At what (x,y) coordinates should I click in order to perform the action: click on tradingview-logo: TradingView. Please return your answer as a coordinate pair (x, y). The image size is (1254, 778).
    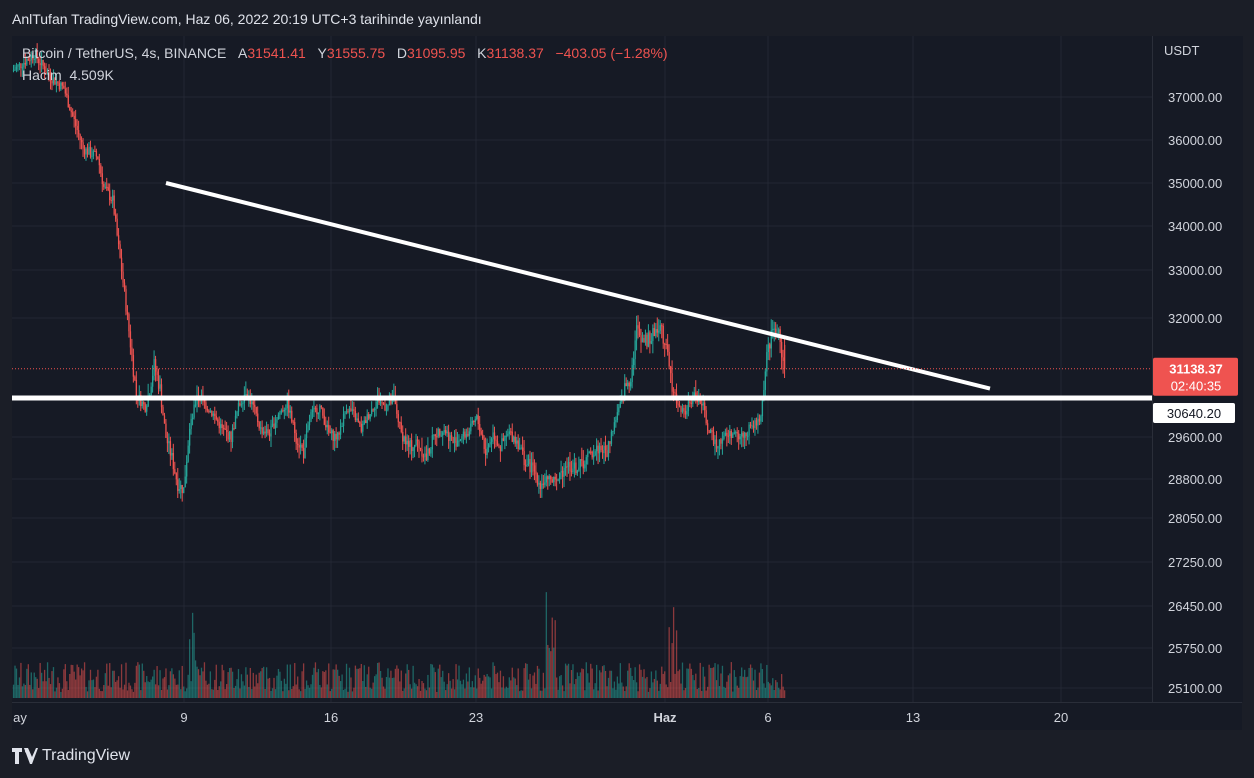
    Looking at the image, I should click on (71, 756).